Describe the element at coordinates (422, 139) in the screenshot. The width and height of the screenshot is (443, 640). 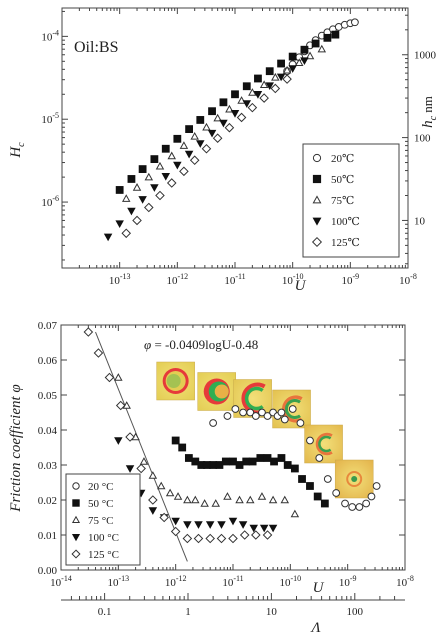
I see `y2-tick-label: 100` at that location.